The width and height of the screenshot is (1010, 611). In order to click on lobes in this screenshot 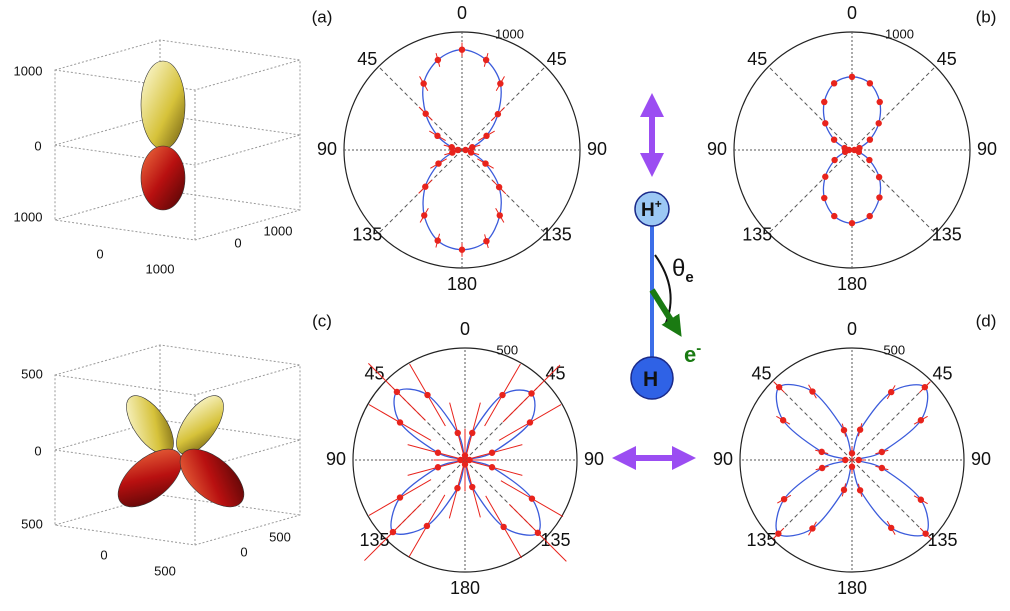, I will do `click(181, 451)`.